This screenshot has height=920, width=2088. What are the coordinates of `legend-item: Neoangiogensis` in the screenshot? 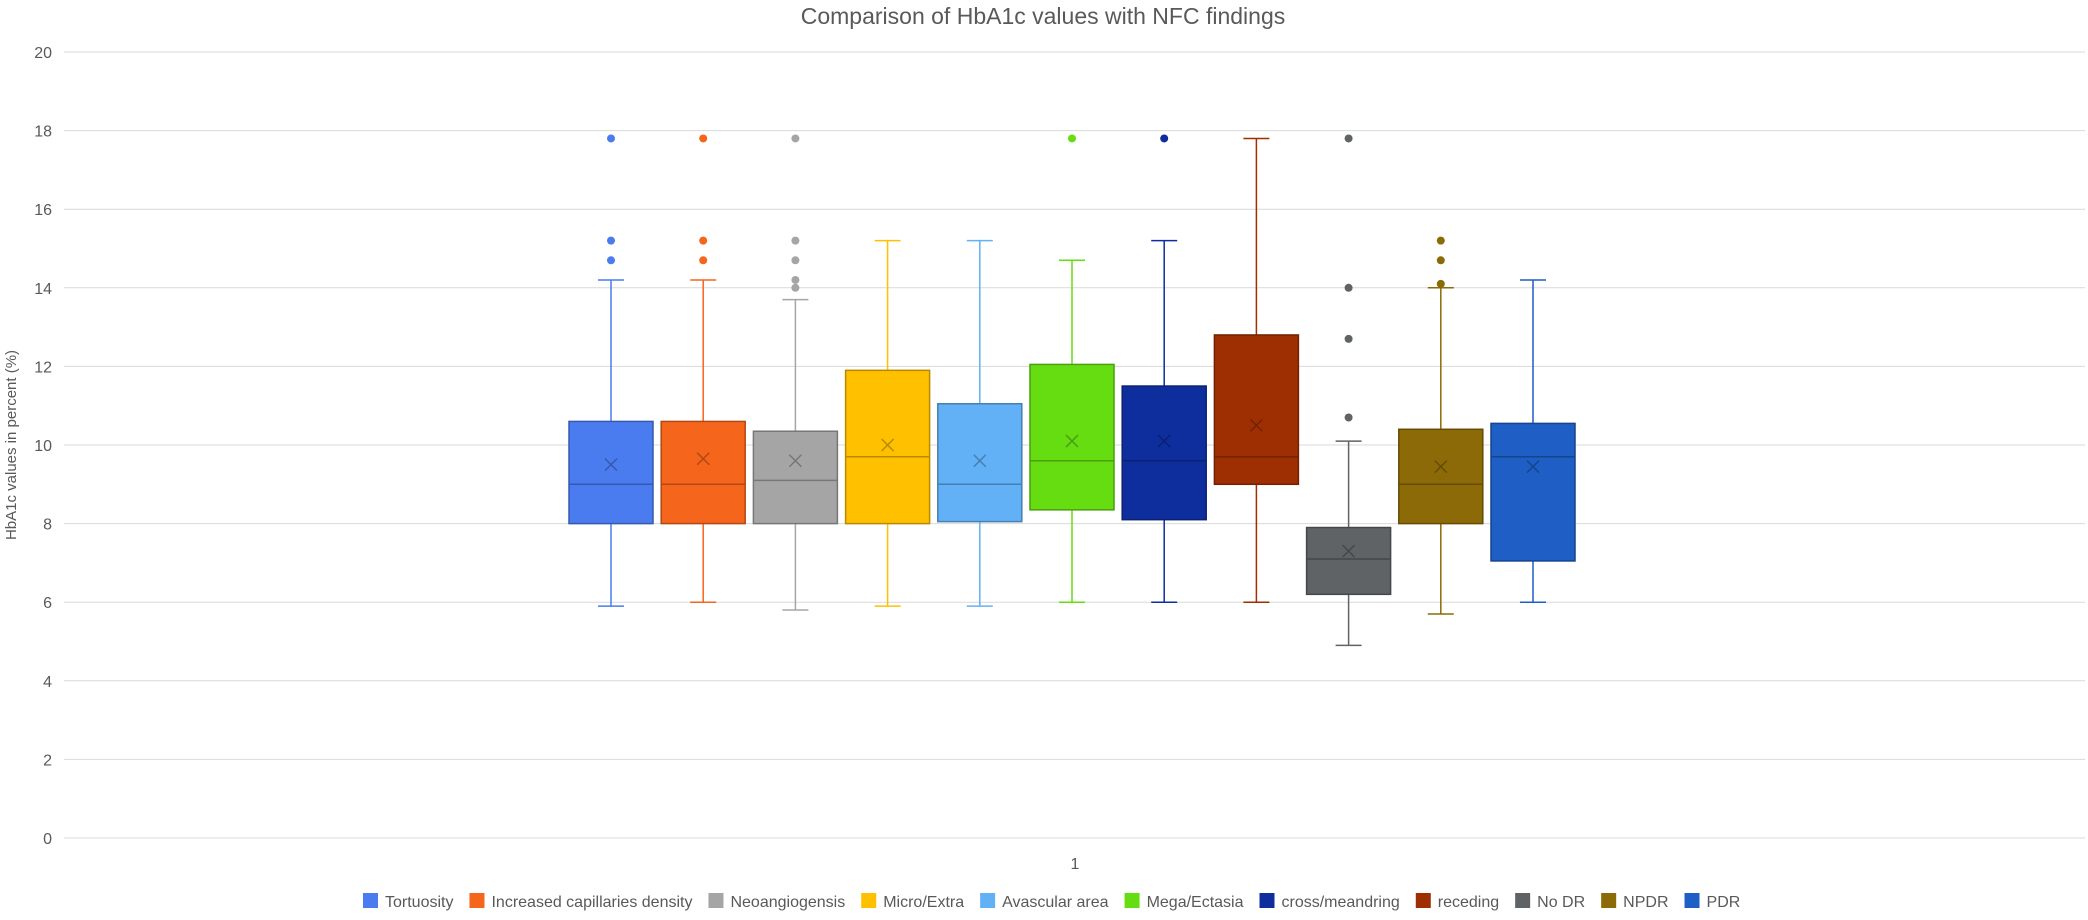 It's located at (776, 902).